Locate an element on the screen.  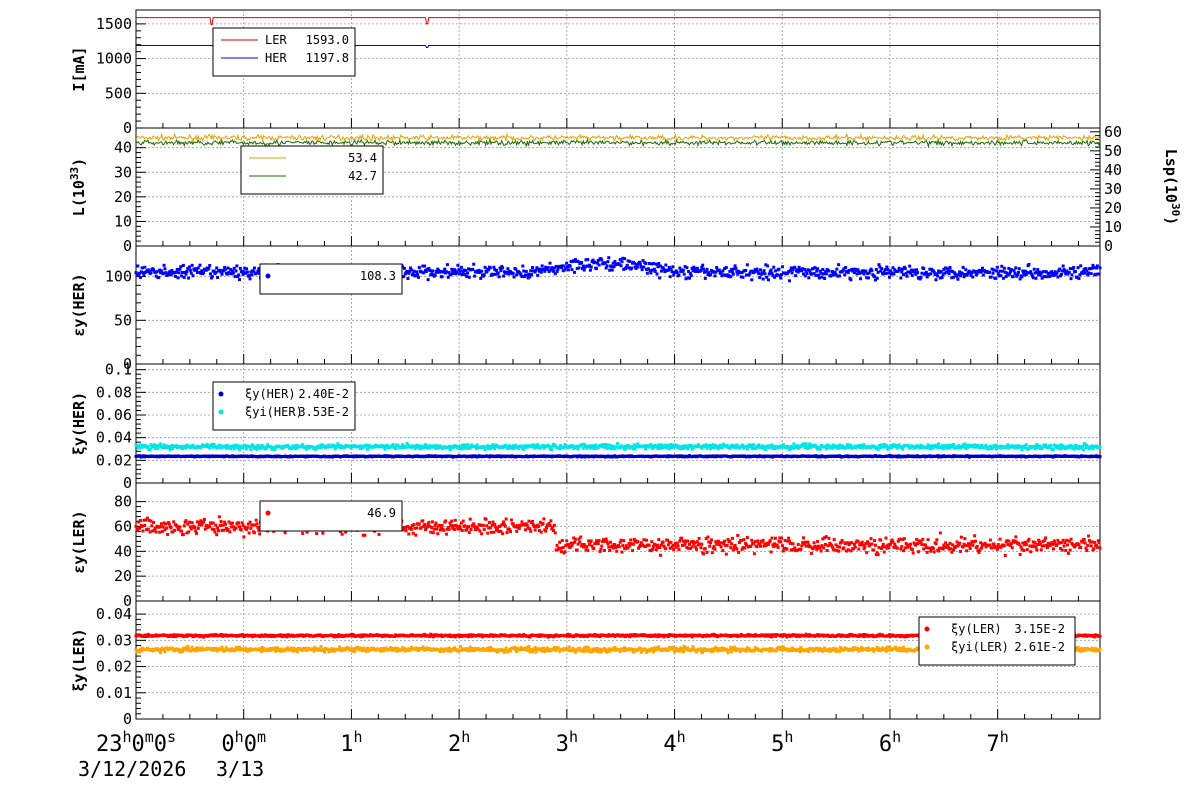
right-y-tick-label: 20 is located at coordinates (1113, 208).